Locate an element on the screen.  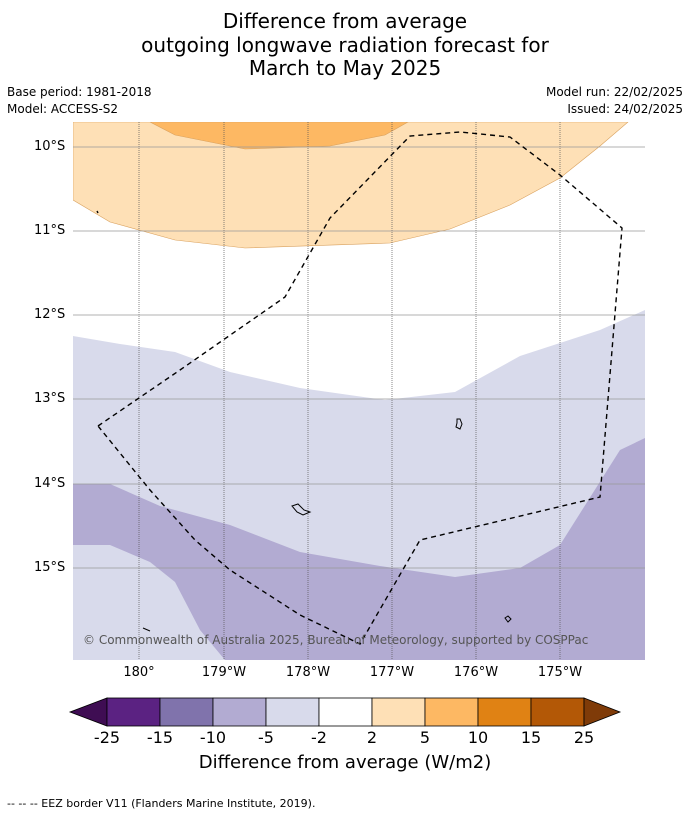
colorbar-tick-8: 10 is located at coordinates (478, 737).